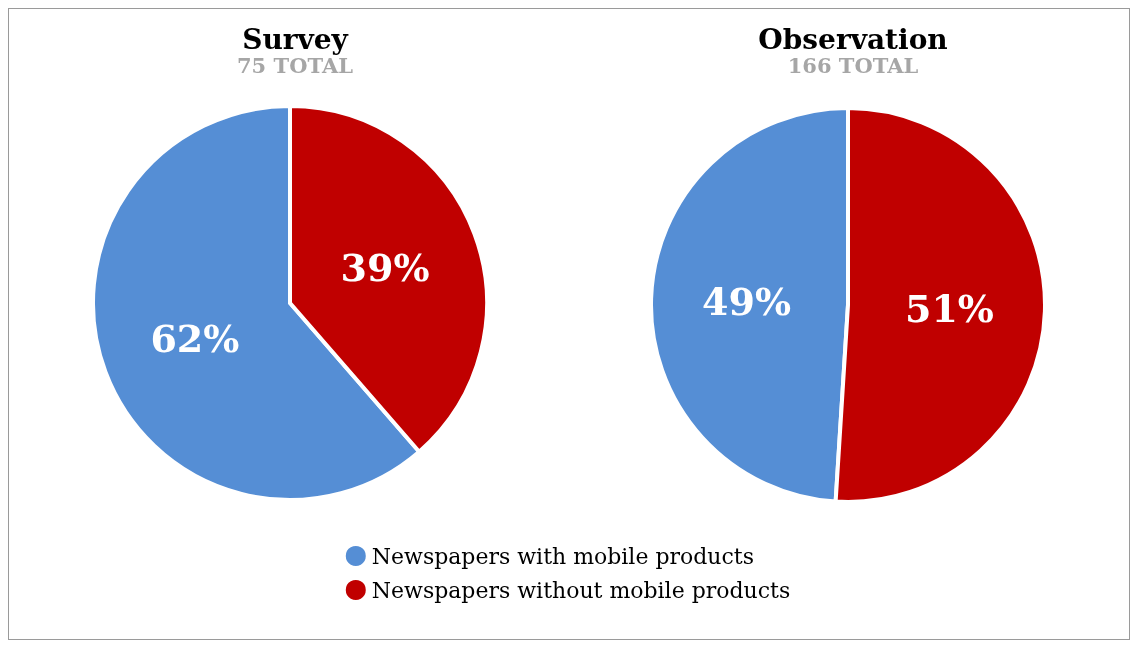  I want to click on slice-label: Observation, so click(853, 39).